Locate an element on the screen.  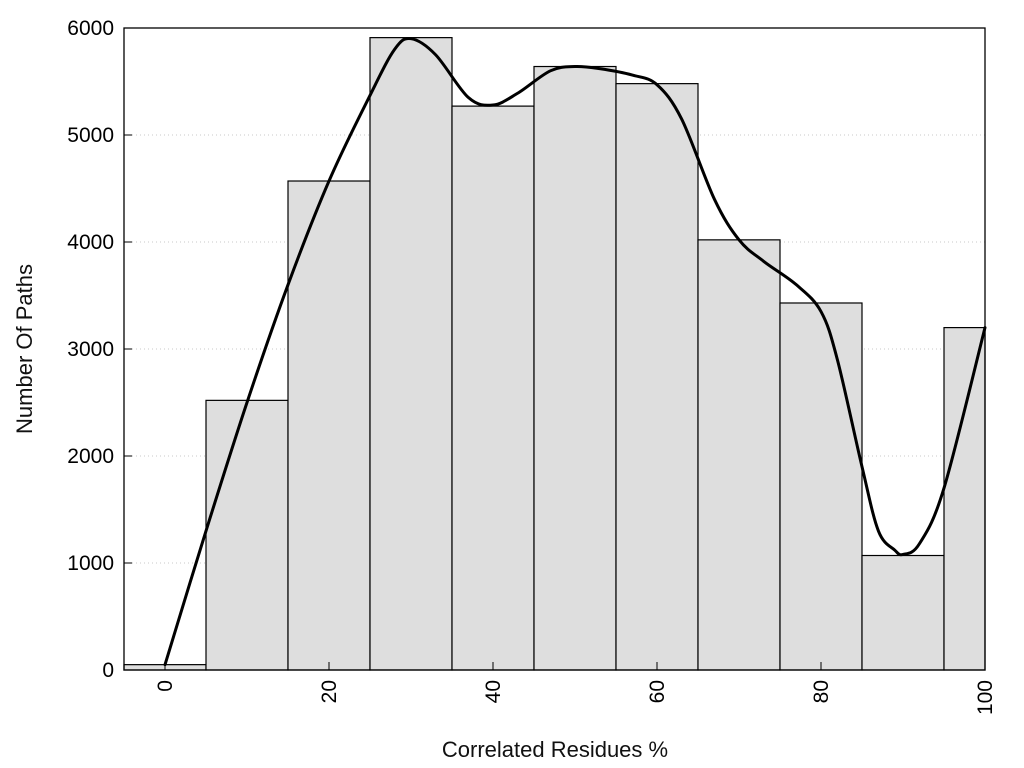
y-tick-label-1000: 1000 is located at coordinates (90, 563).